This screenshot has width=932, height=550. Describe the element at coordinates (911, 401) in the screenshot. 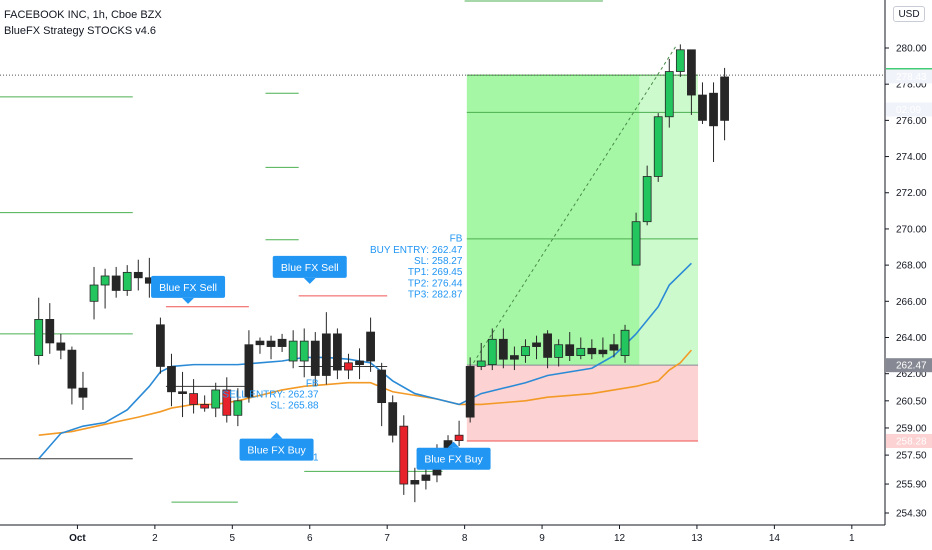

I see `price-tick-label: 260.50` at that location.